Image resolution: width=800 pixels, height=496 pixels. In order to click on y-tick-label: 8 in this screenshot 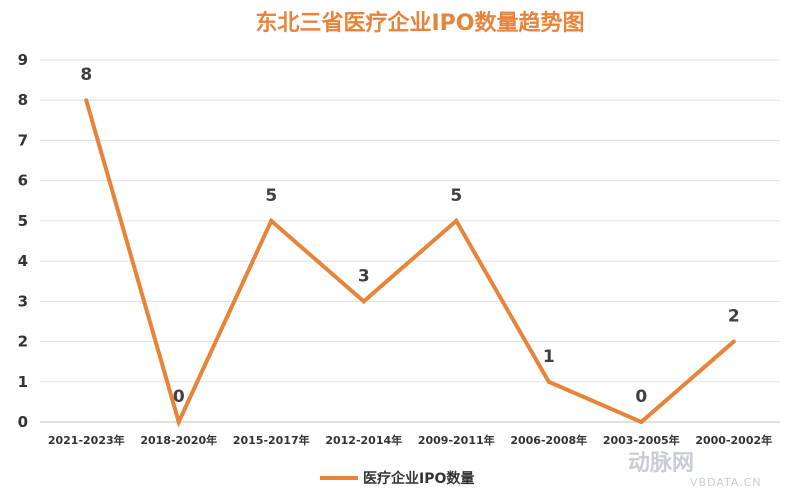, I will do `click(23, 100)`.